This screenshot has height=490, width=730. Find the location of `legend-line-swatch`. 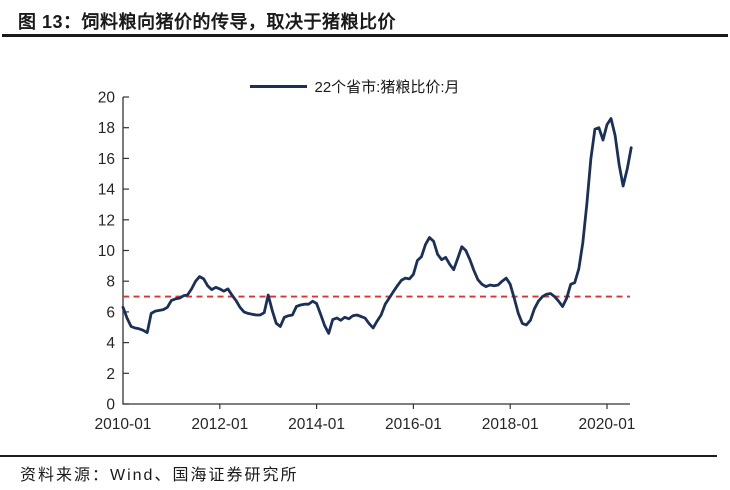

legend-line-swatch is located at coordinates (279, 86).